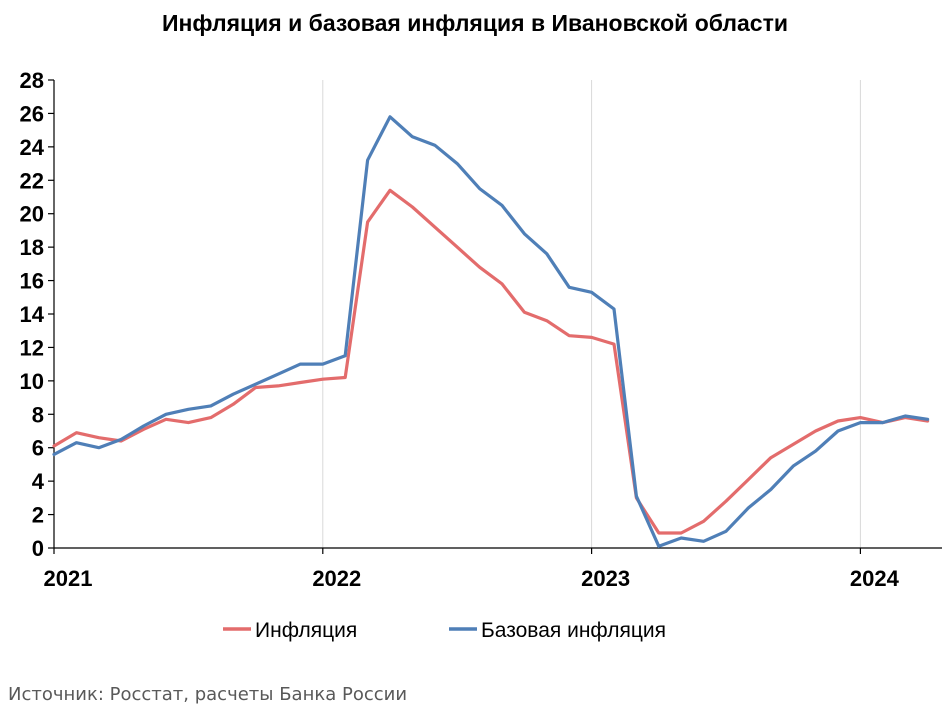  What do you see at coordinates (68, 578) in the screenshot?
I see `x-tick-label-2021: 2021` at bounding box center [68, 578].